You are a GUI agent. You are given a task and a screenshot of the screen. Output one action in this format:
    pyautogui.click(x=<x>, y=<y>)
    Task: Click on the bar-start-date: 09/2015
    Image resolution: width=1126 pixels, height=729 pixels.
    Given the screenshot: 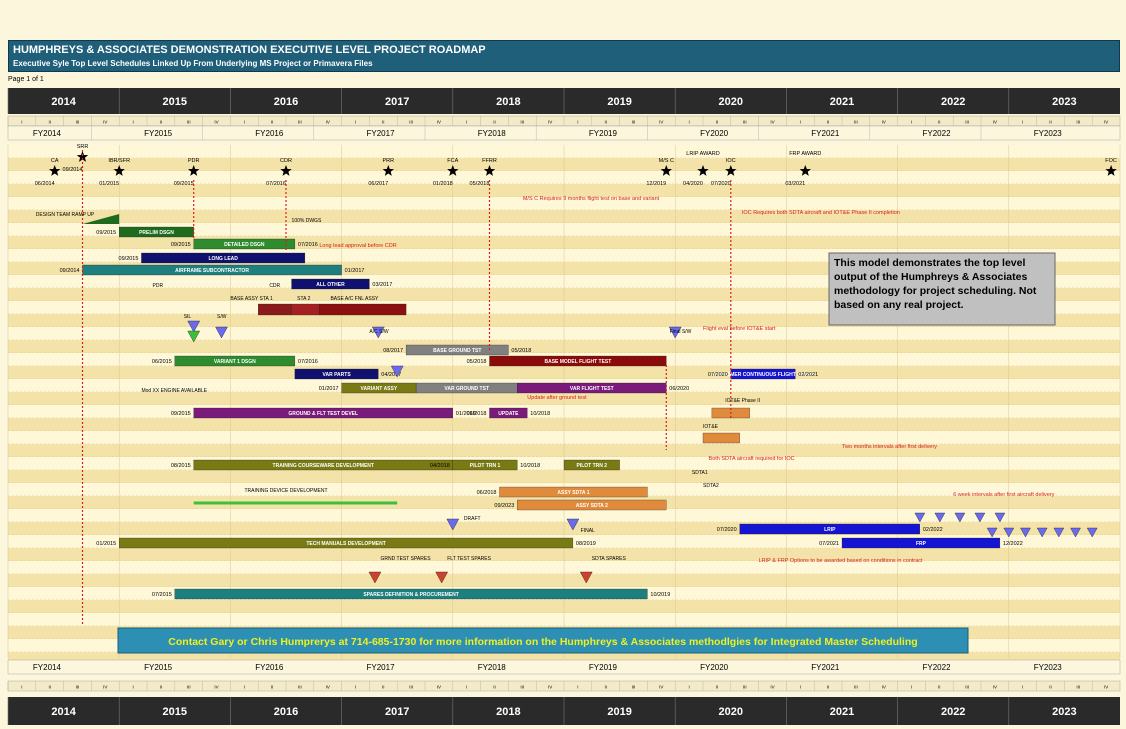 What is the action you would take?
    pyautogui.click(x=181, y=245)
    